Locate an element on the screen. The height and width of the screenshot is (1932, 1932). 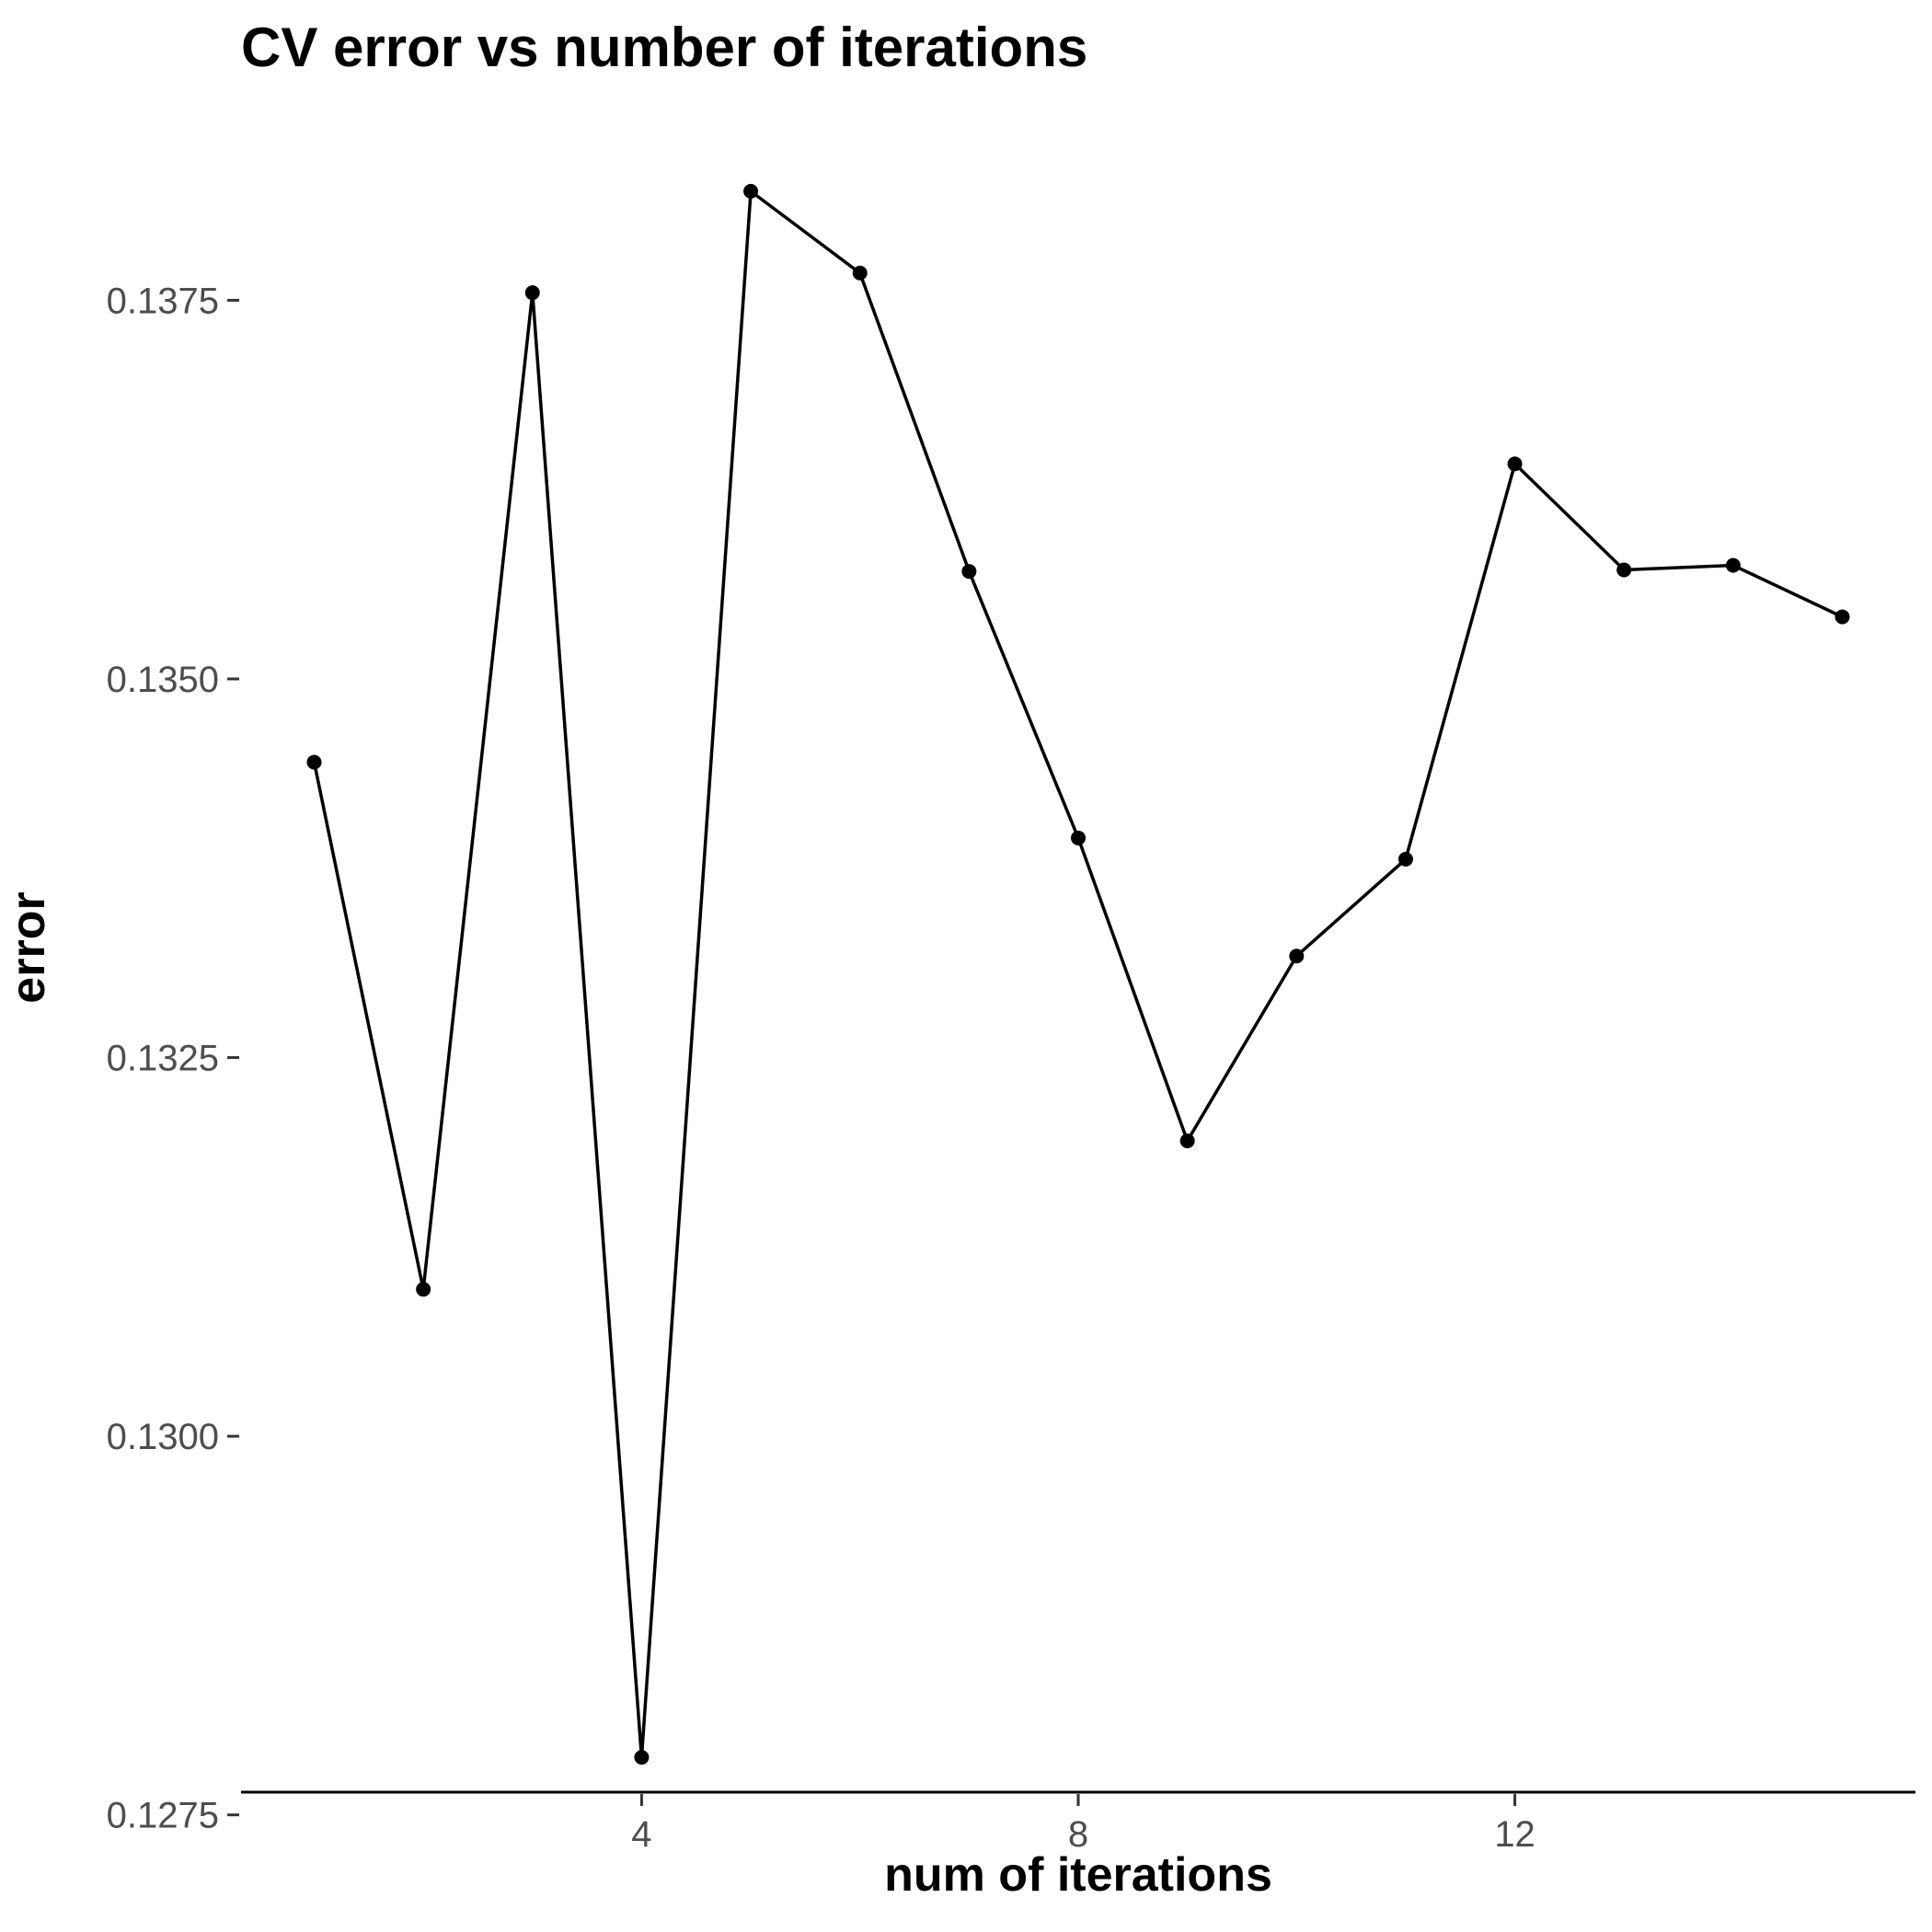
y-tick-label: 0.1275 is located at coordinates (163, 1816).